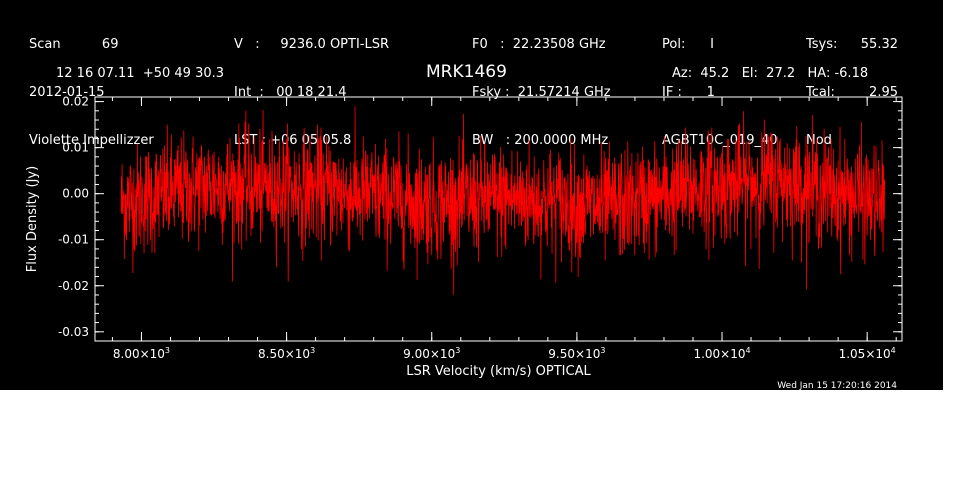 The height and width of the screenshot is (490, 962). What do you see at coordinates (431, 353) in the screenshot?
I see `x-tick-label: 9.00×103` at bounding box center [431, 353].